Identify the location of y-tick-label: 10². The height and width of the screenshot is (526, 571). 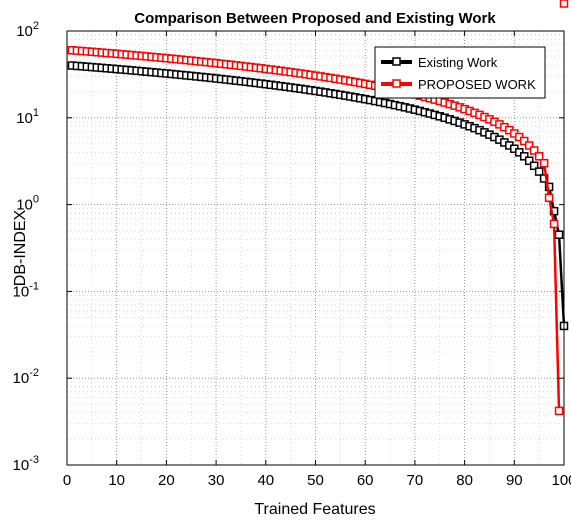
(27, 30).